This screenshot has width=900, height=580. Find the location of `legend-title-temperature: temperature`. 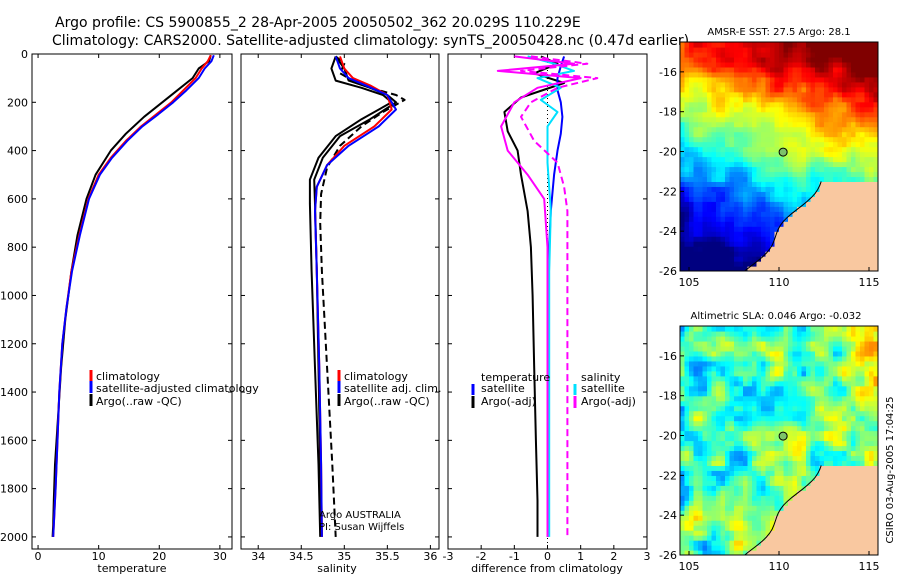

legend-title-temperature: temperature is located at coordinates (515, 377).